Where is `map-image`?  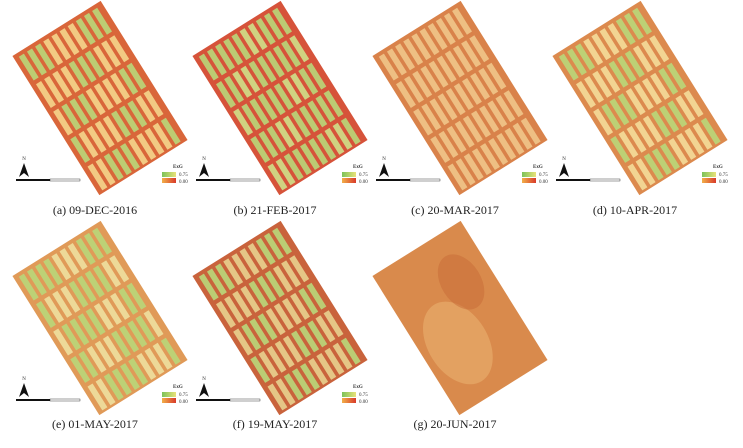 map-image is located at coordinates (280, 318).